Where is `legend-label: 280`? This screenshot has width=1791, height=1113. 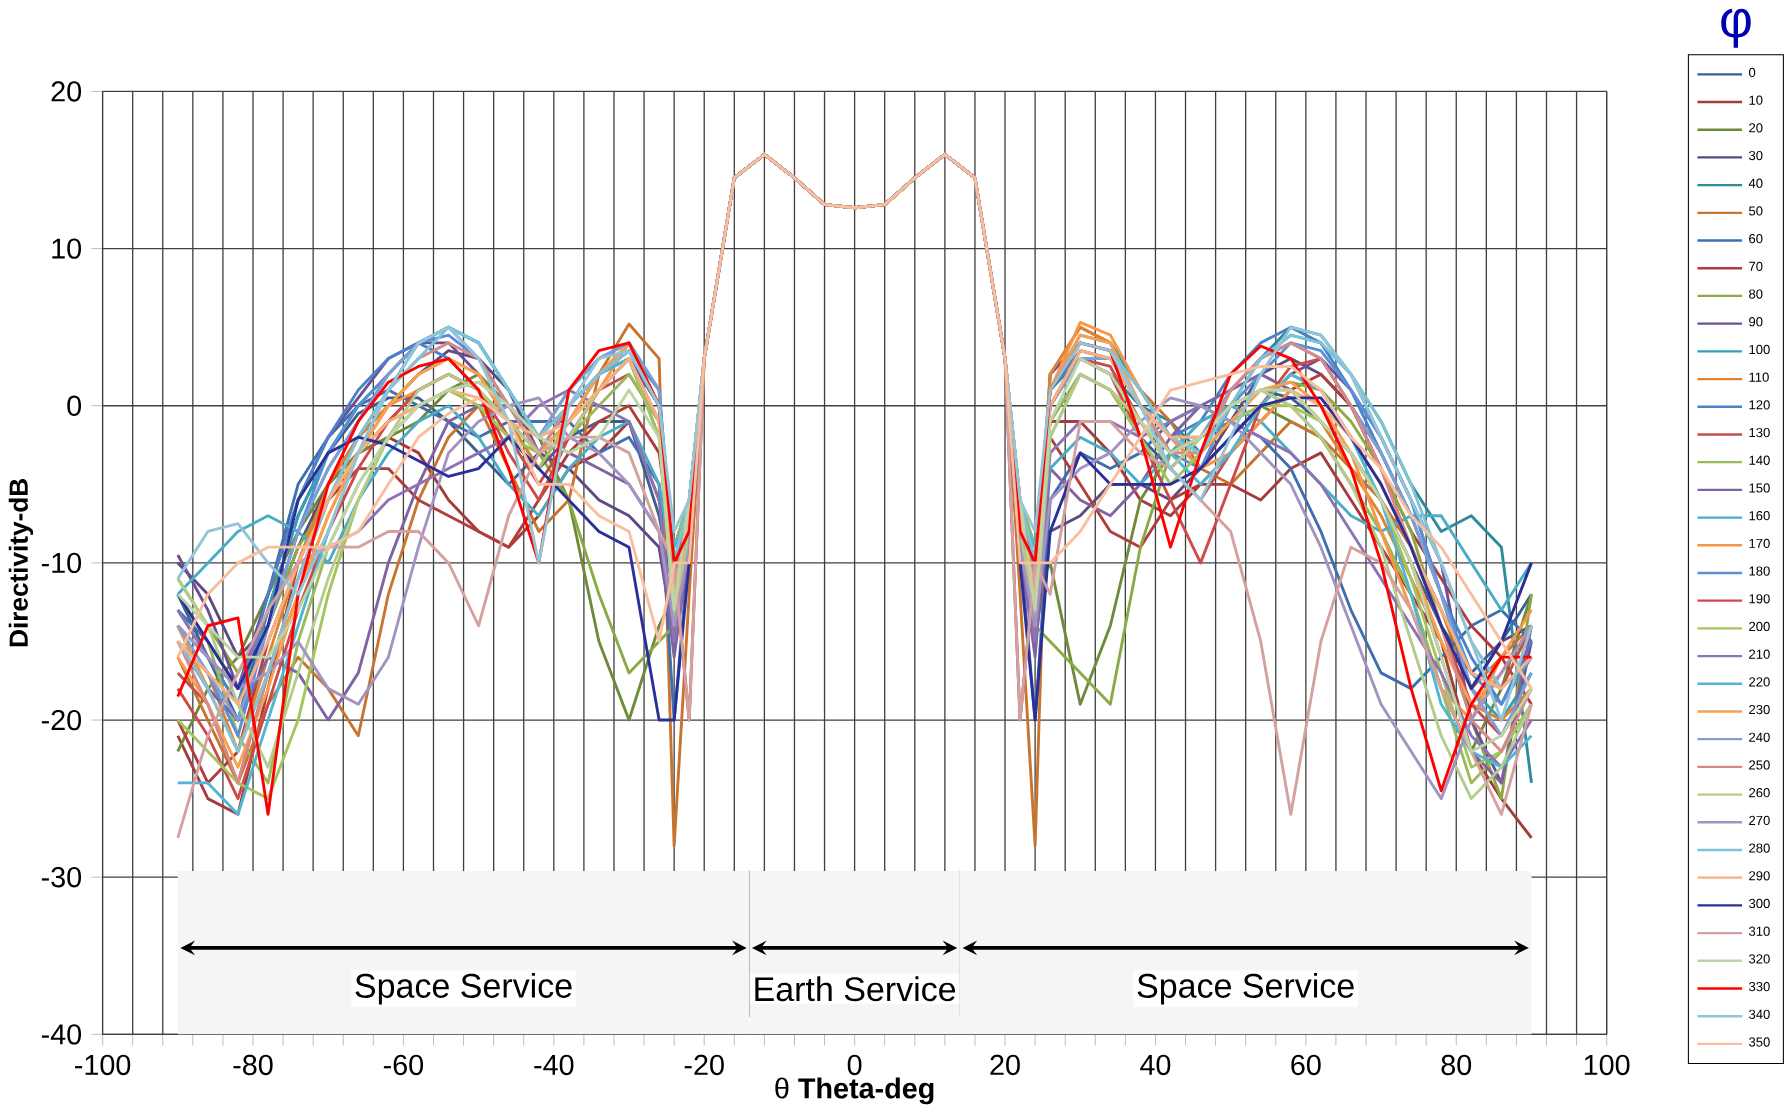
legend-label: 280 is located at coordinates (1759, 848).